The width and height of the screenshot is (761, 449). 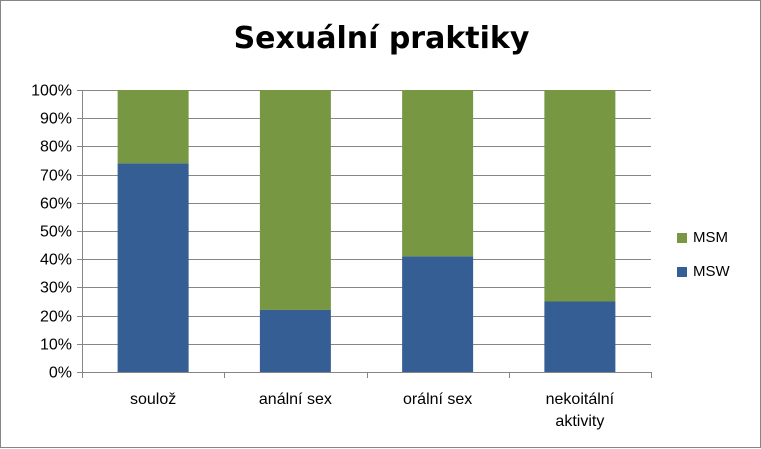 What do you see at coordinates (56, 147) in the screenshot?
I see `y-tick-label: 80%` at bounding box center [56, 147].